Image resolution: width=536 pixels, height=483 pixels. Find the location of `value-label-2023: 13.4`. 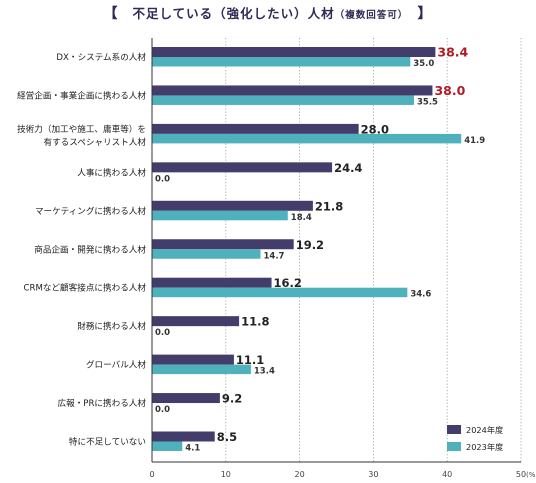

value-label-2023: 13.4 is located at coordinates (264, 372).